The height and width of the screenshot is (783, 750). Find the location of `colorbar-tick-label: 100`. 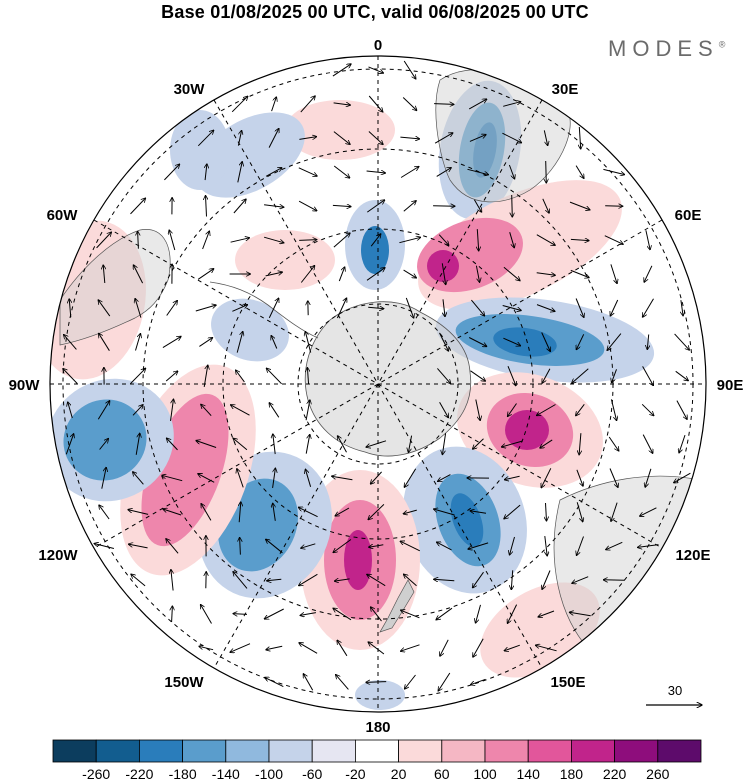

colorbar-tick-label: 100 is located at coordinates (485, 774).